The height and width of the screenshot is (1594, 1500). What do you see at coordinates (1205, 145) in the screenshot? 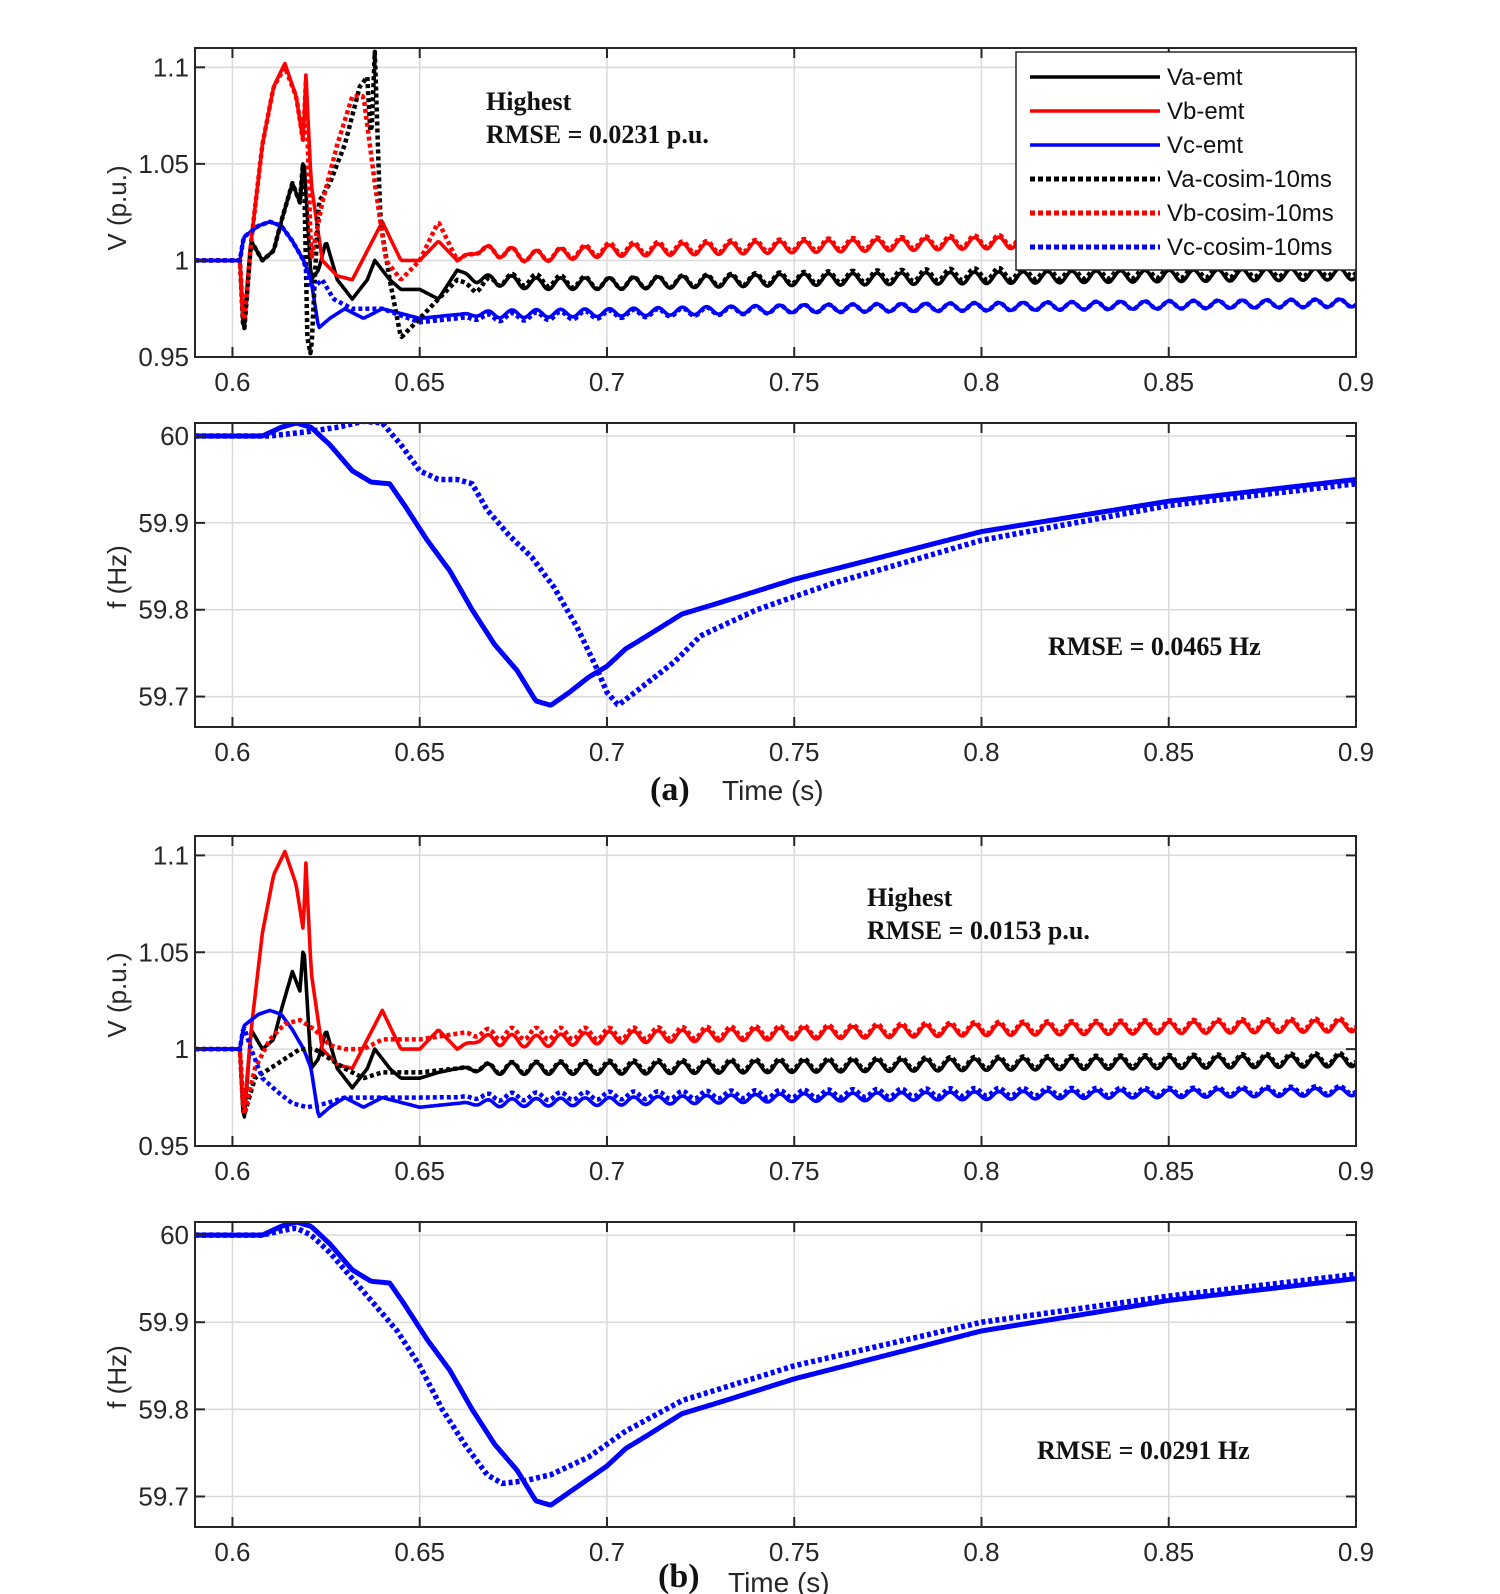
I see `legend-entry: Vc-emt` at bounding box center [1205, 145].